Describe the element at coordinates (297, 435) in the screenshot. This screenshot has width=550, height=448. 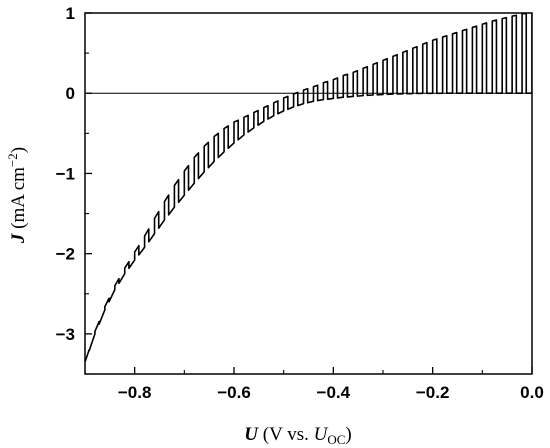
I see `x-axis-label: U (V vs. UOC)` at that location.